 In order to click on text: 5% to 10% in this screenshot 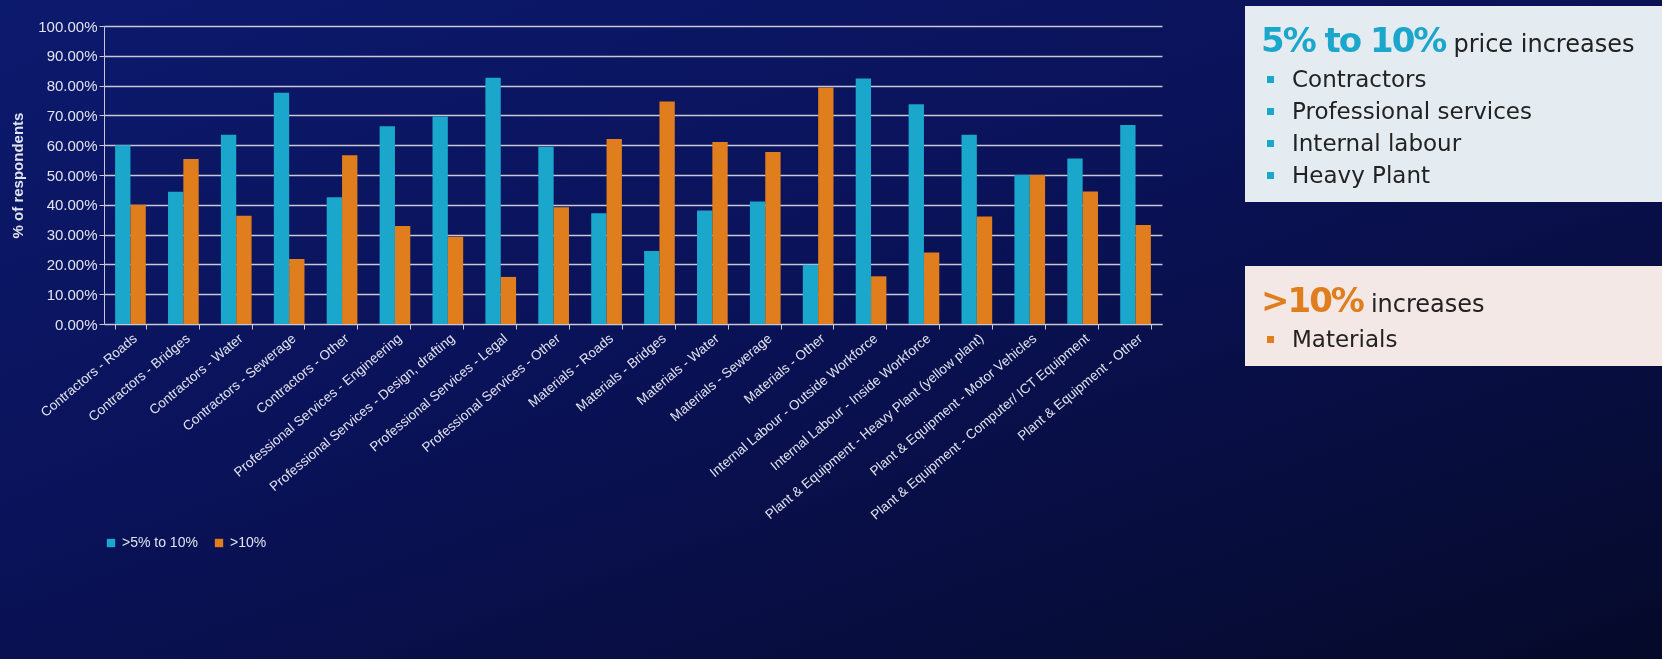, I will do `click(1353, 40)`.